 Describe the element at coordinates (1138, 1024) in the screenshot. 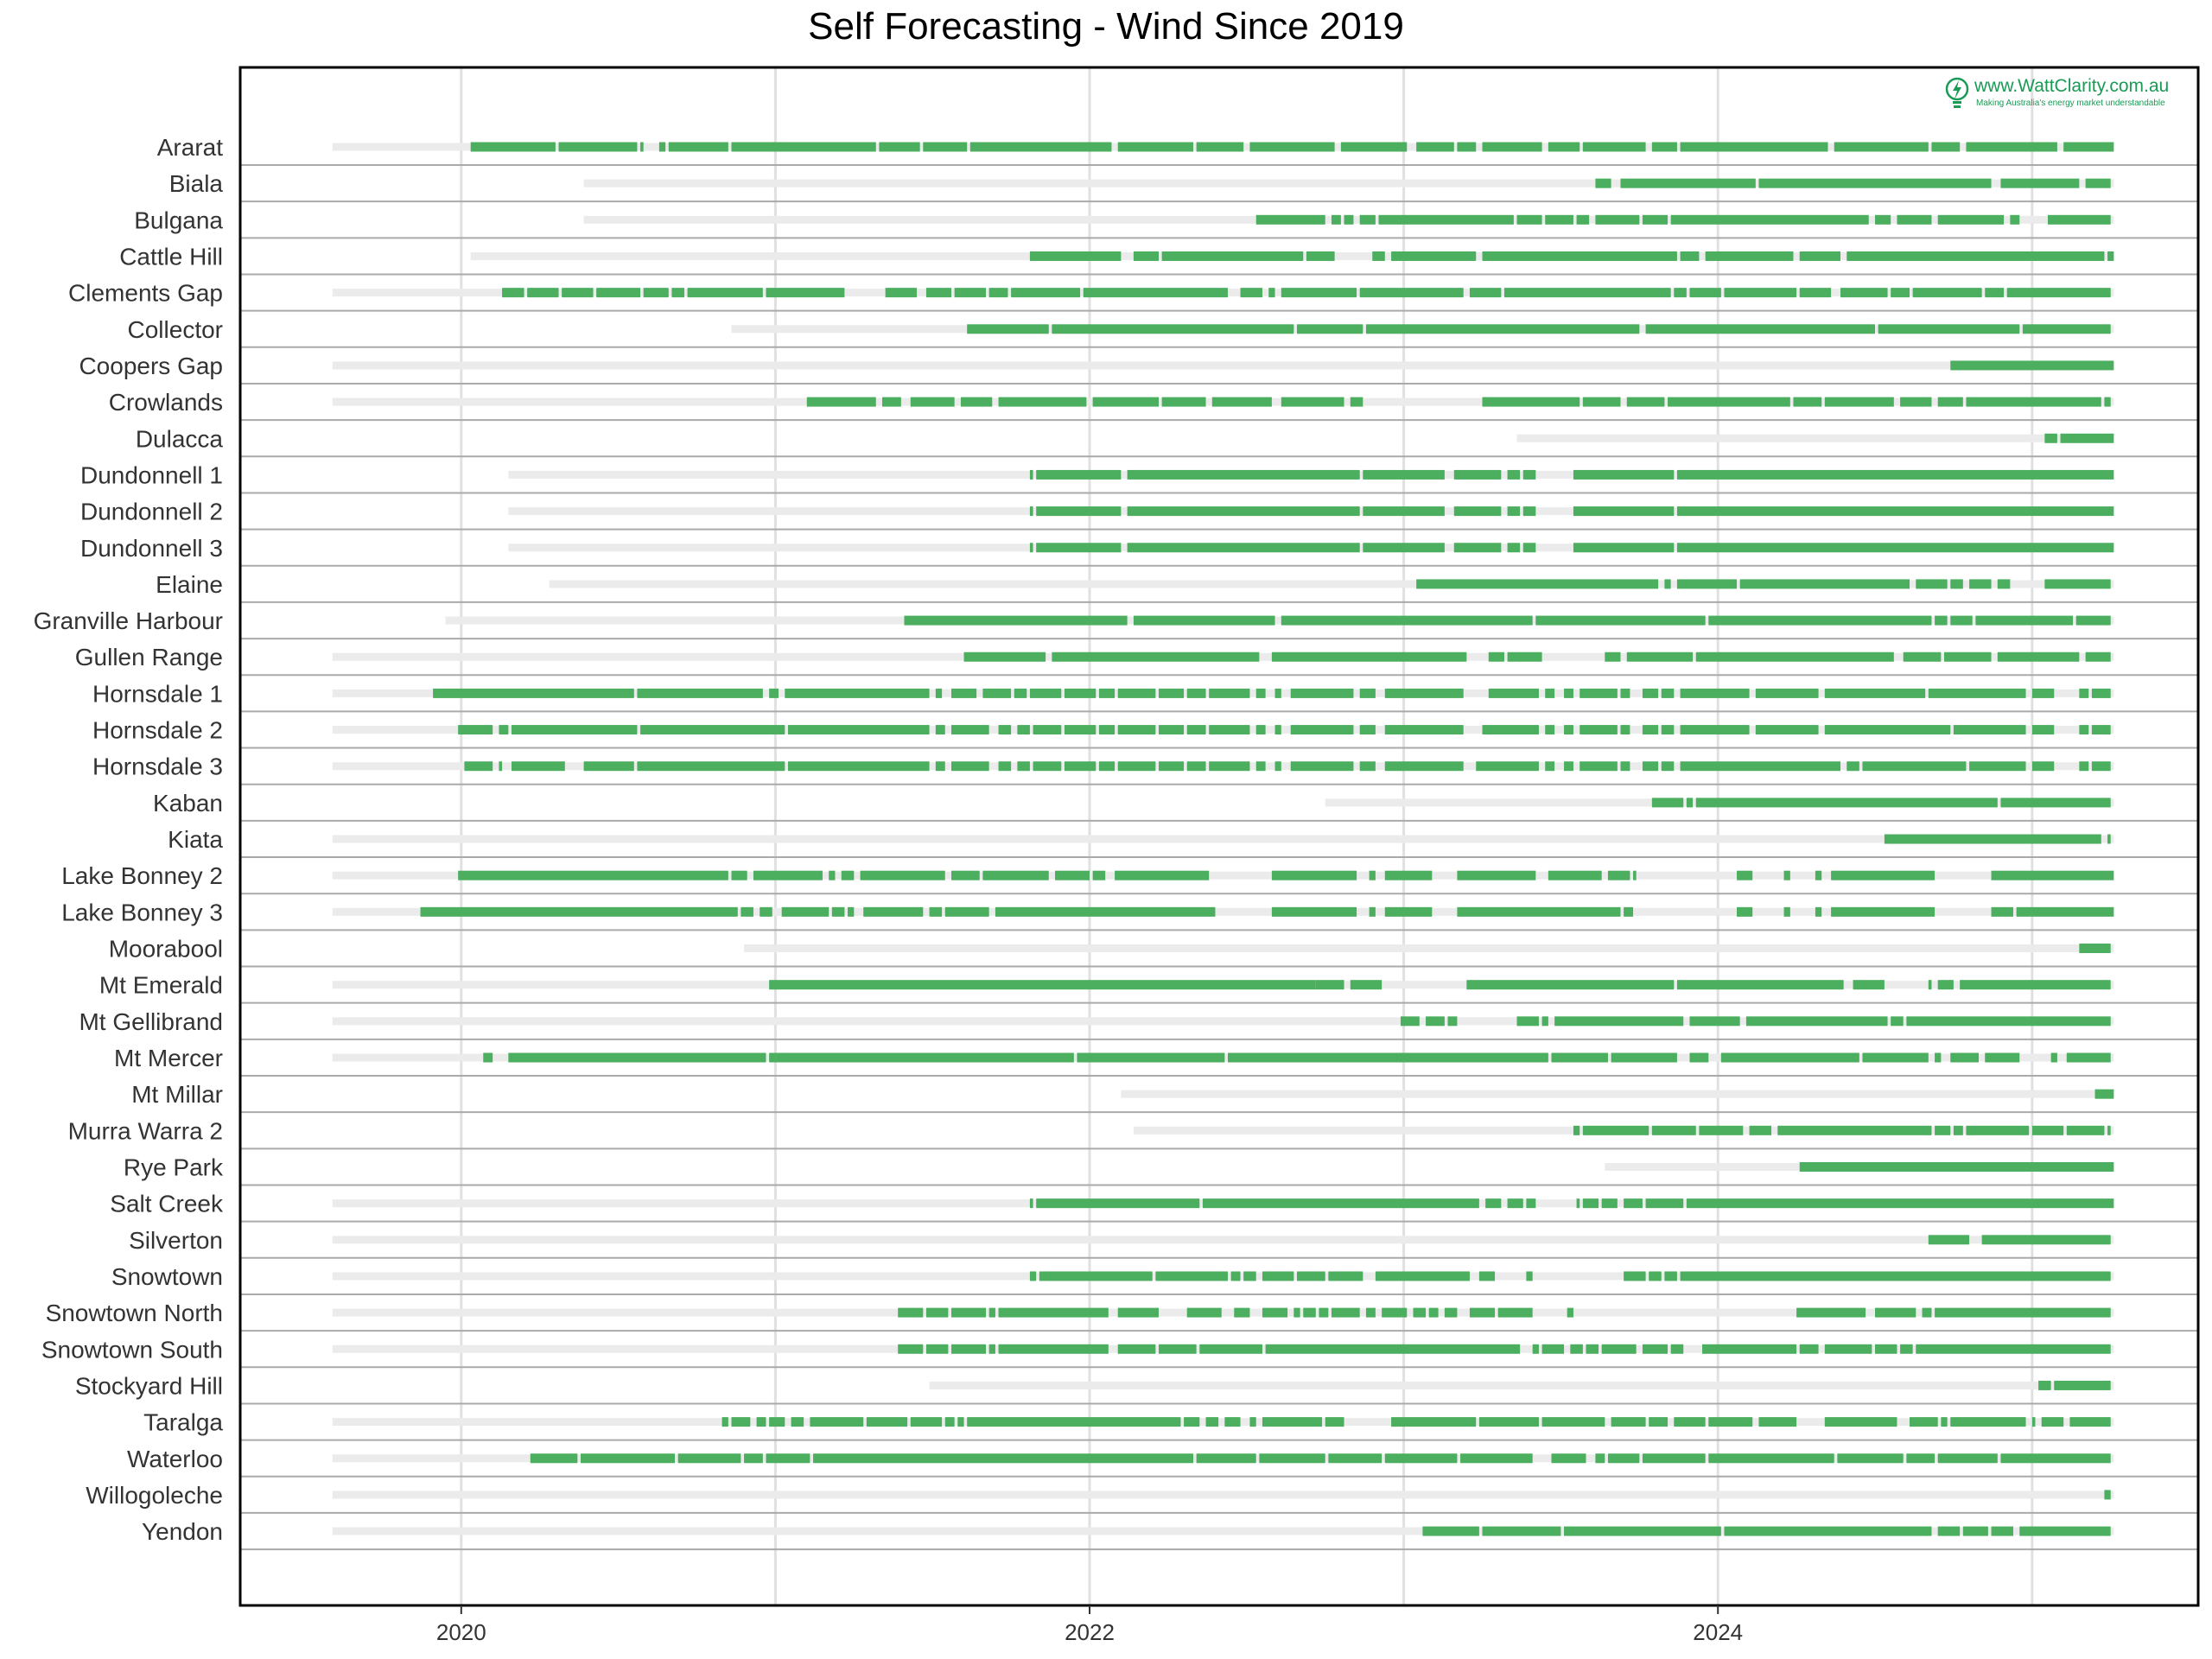

I see `chart-row: Mt Gellibrand` at that location.